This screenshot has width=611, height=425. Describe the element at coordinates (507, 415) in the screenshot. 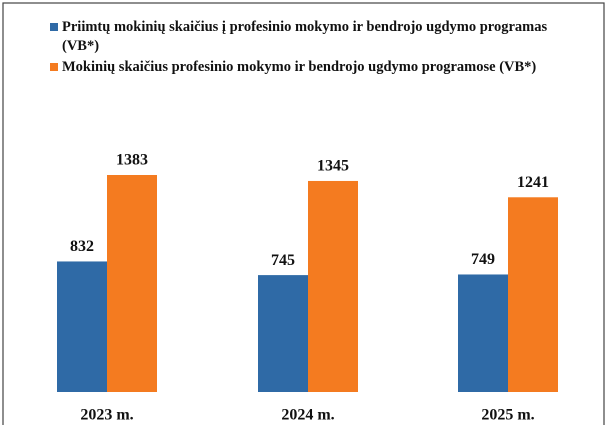

I see `x-tick-label: 2025 m.` at that location.